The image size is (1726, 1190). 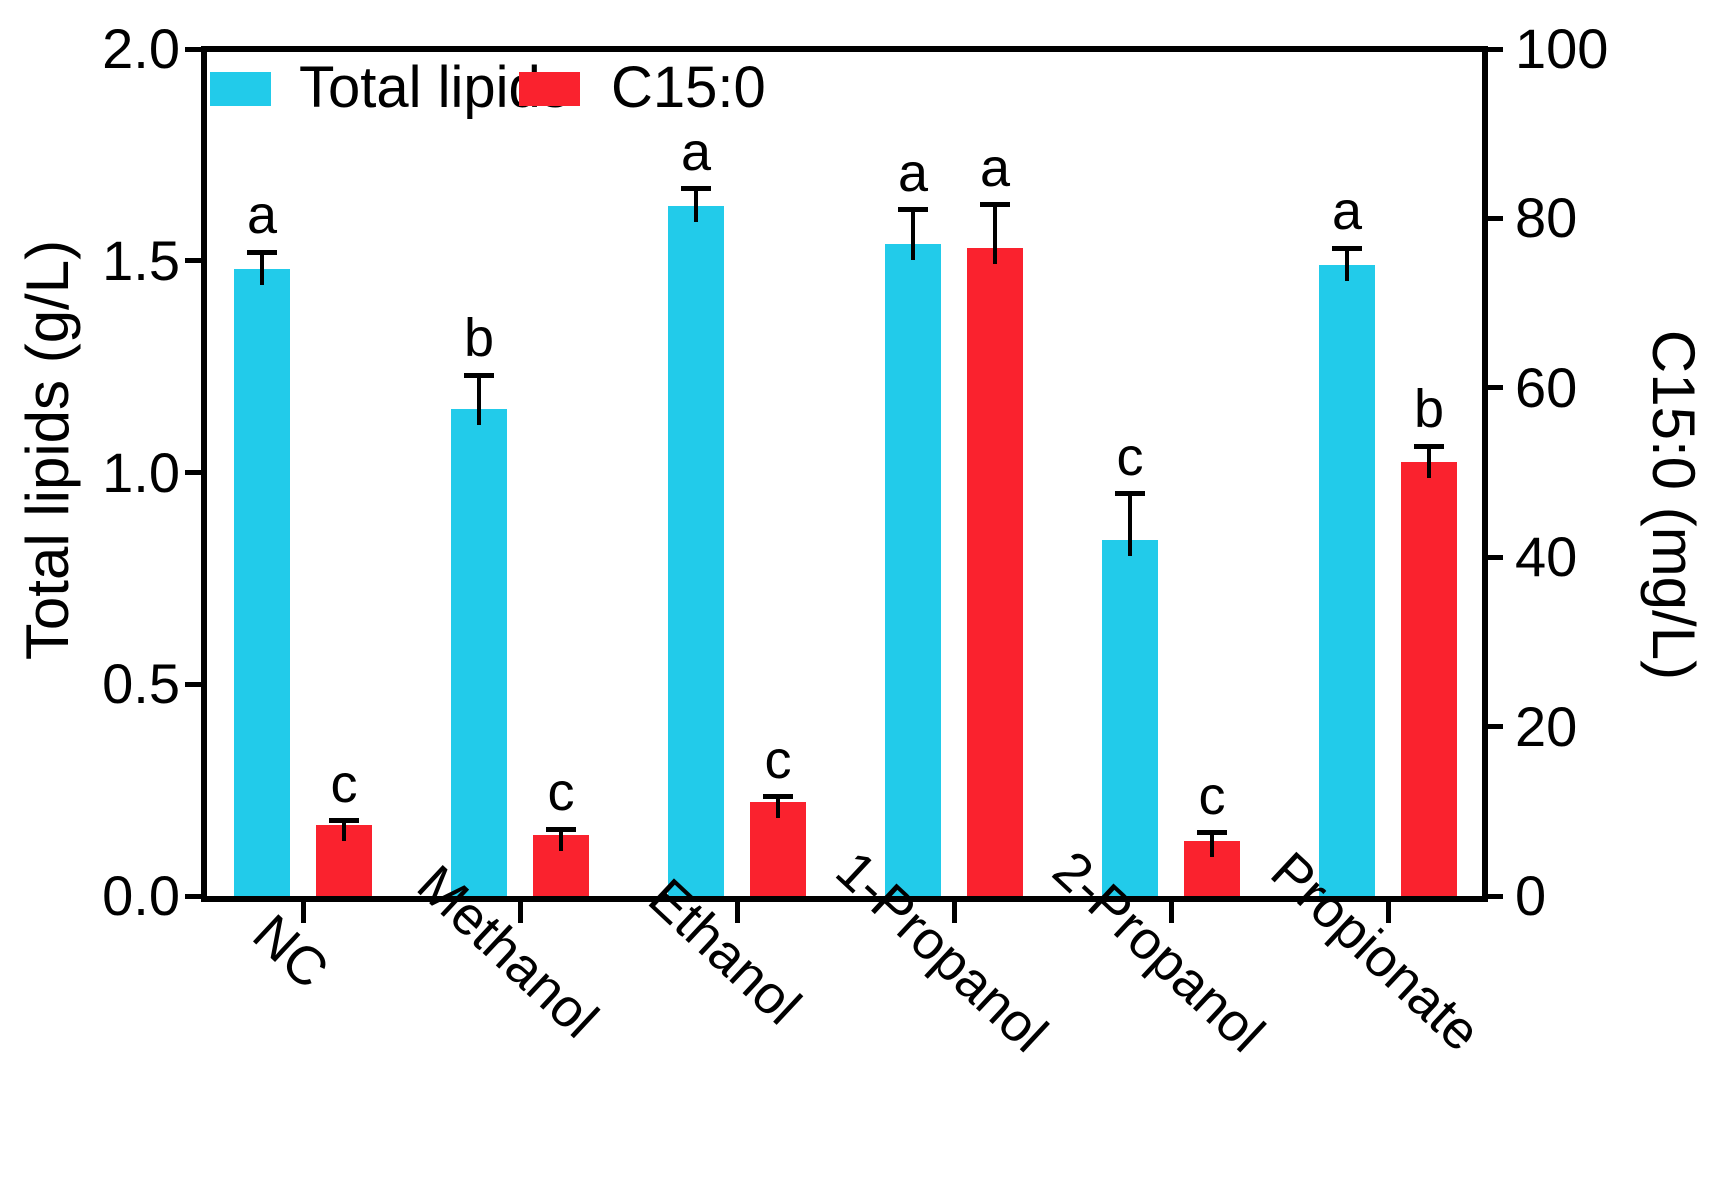 I want to click on right-axis-tick-label: 20, so click(x=1546, y=726).